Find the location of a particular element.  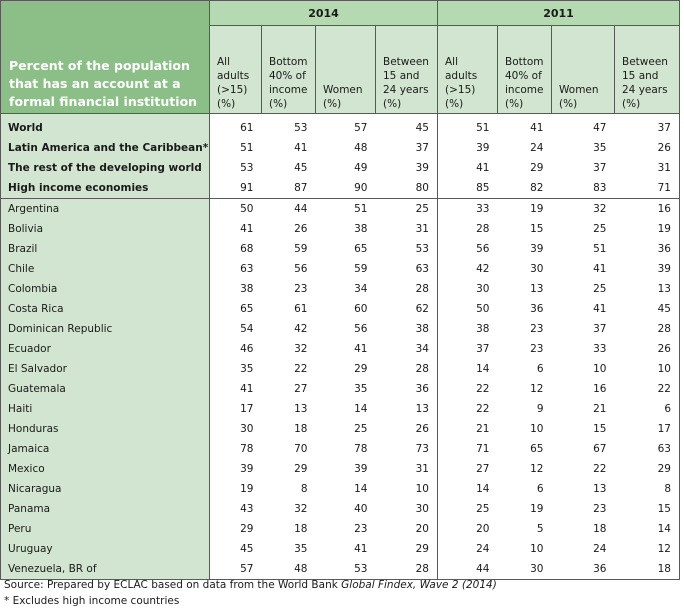

footnote: * Excludes high income countries is located at coordinates (92, 601).